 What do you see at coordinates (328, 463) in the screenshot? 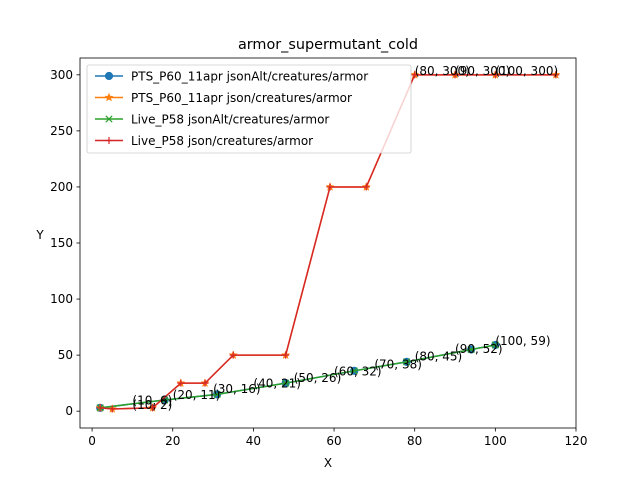
I see `x-axis-label: X` at bounding box center [328, 463].